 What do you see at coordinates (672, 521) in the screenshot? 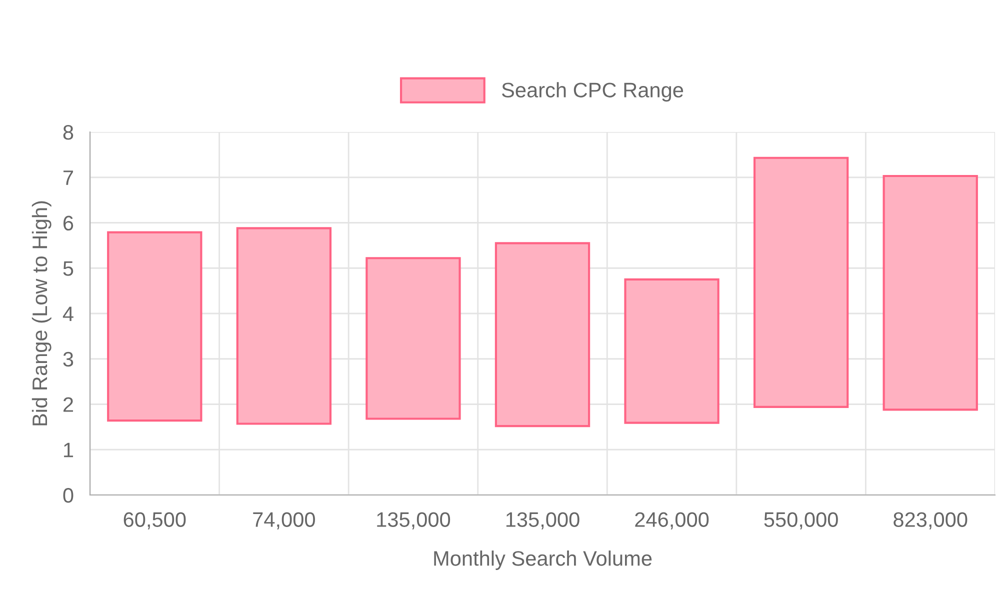
I see `x-tick-label: 246,000` at bounding box center [672, 521].